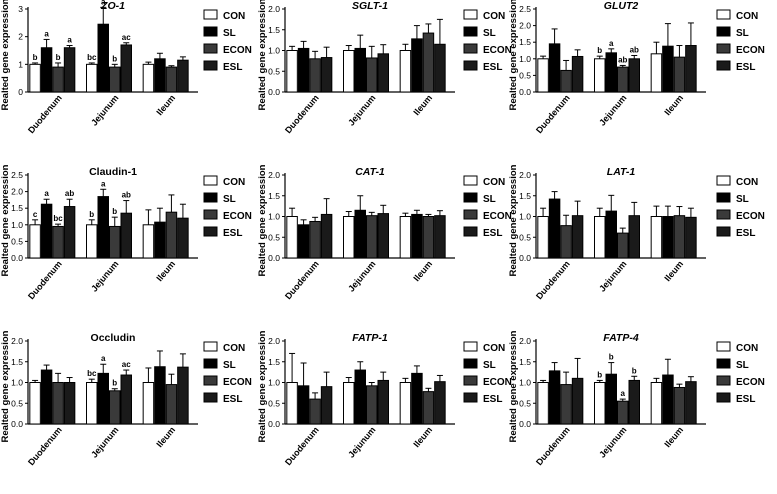 This screenshot has height=494, width=777. I want to click on significance-label: bc, so click(92, 57).